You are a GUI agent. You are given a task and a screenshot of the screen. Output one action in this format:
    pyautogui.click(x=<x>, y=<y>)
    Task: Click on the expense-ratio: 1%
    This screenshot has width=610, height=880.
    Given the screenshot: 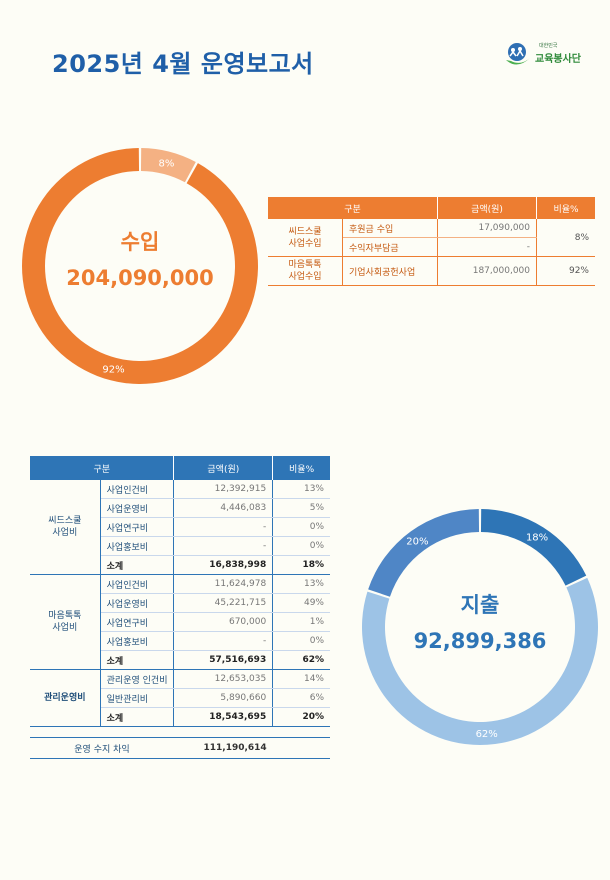 What is the action you would take?
    pyautogui.click(x=301, y=622)
    